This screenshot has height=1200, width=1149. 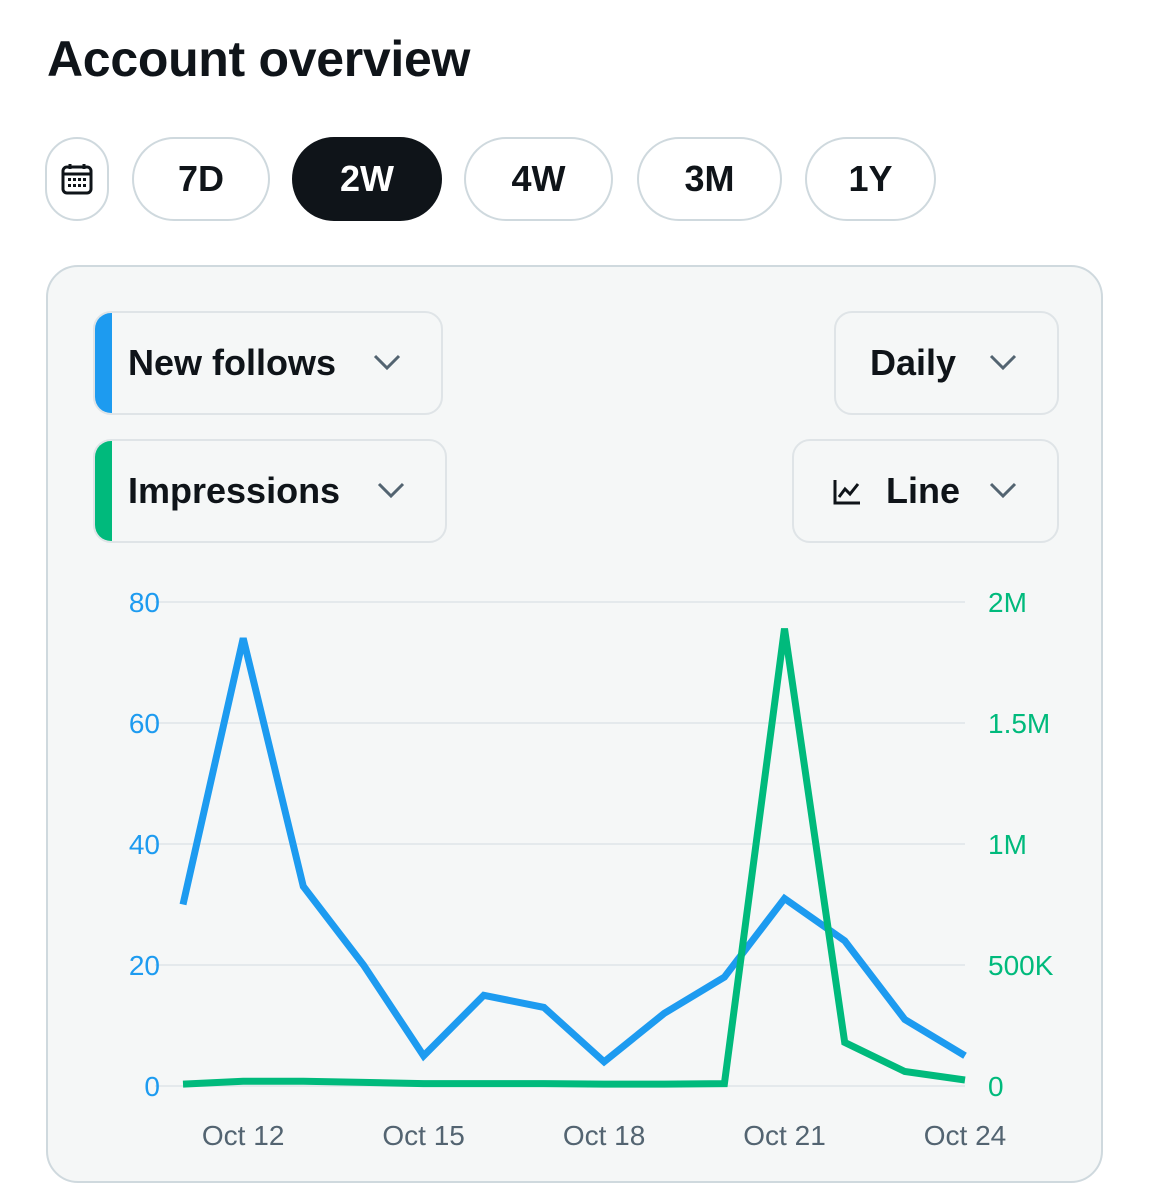 What do you see at coordinates (201, 179) in the screenshot?
I see `range-7d-button: 7D` at bounding box center [201, 179].